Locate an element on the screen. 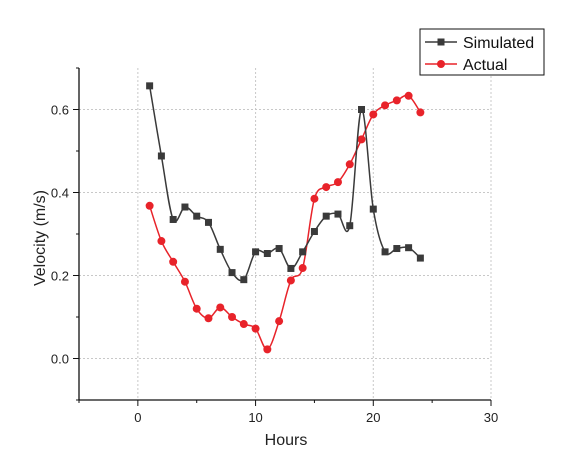 Image resolution: width=566 pixels, height=465 pixels. y-axis-title: Velocity (m/s) is located at coordinates (40, 238).